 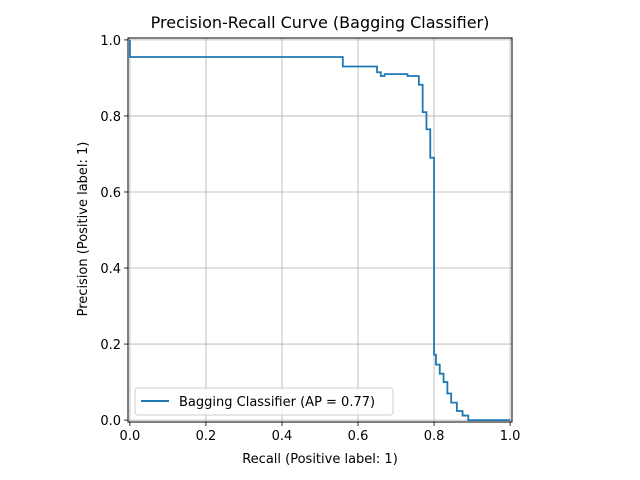 What do you see at coordinates (110, 41) in the screenshot?
I see `y-tick-label: 1.0` at bounding box center [110, 41].